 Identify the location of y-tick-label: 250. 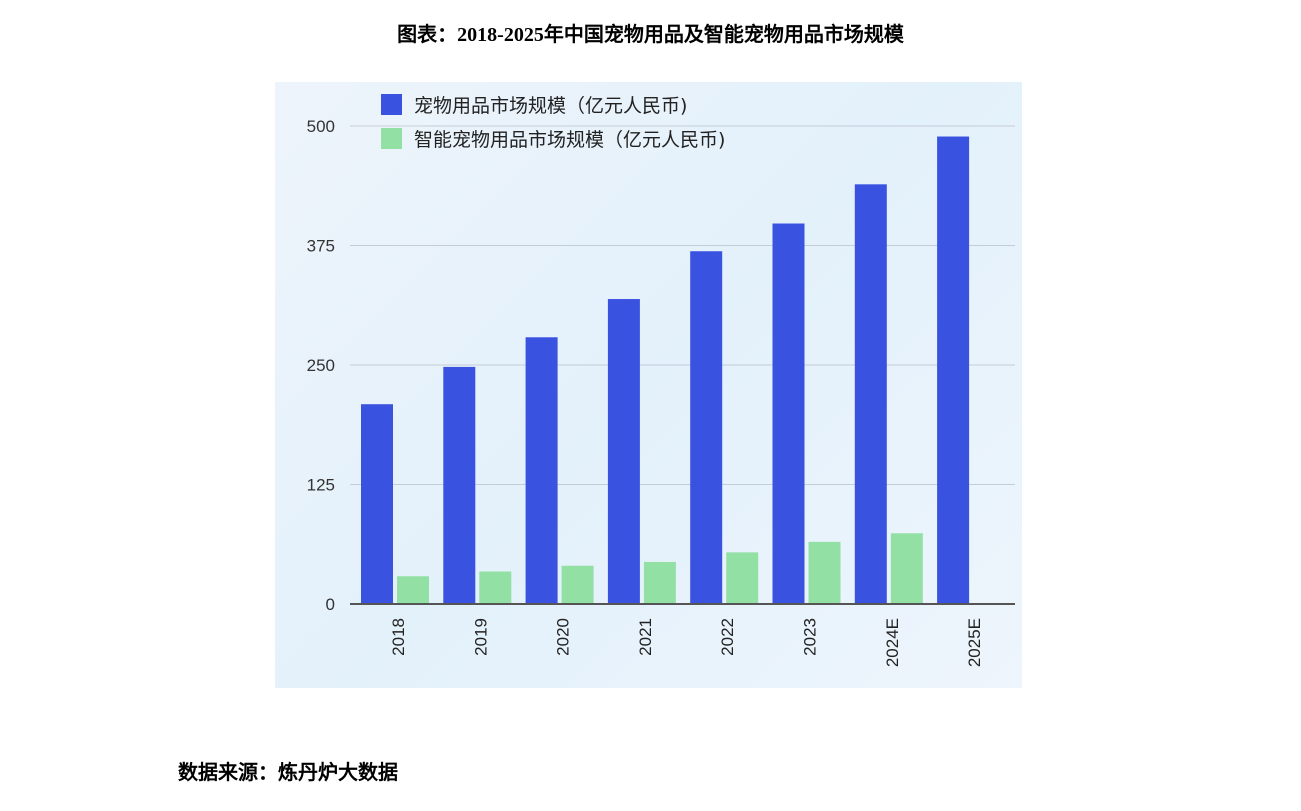
(321, 365).